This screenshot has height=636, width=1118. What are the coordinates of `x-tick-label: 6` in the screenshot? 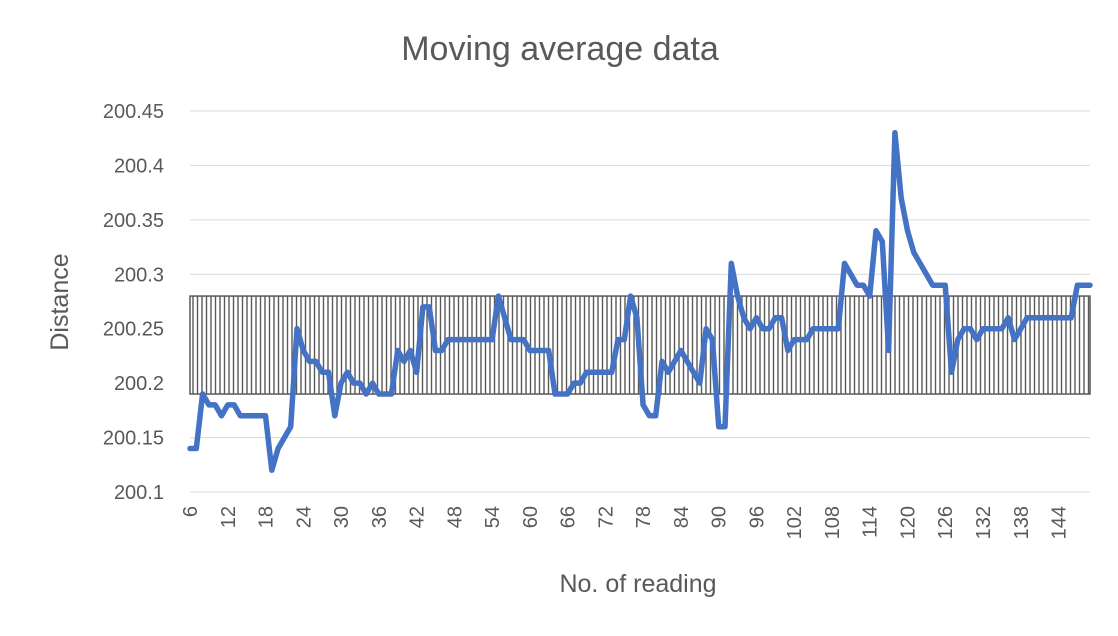 It's located at (191, 511).